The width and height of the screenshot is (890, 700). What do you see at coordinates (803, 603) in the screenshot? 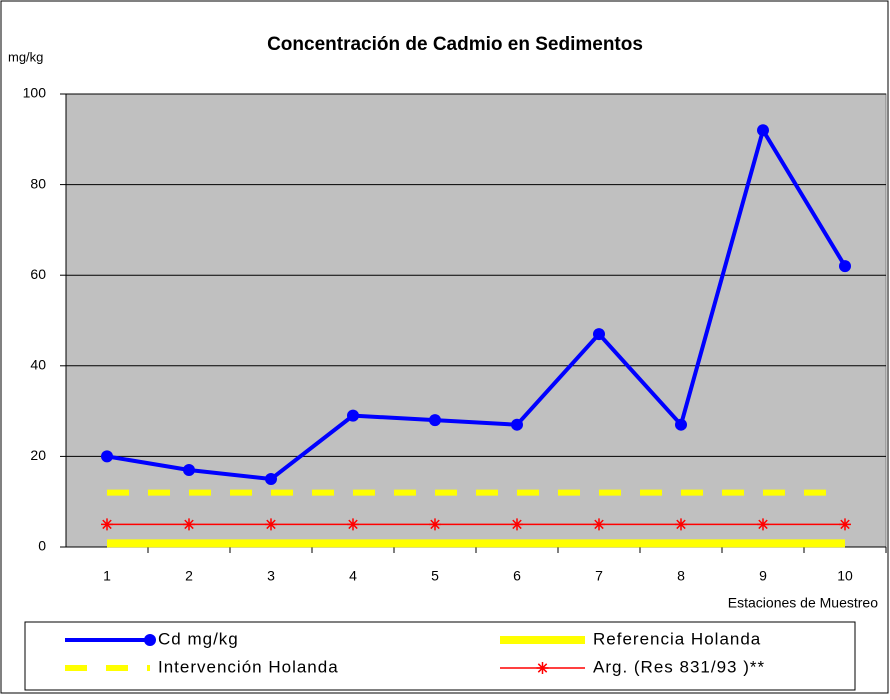
I see `x-axis-label: Estaciones de Muestreo` at bounding box center [803, 603].